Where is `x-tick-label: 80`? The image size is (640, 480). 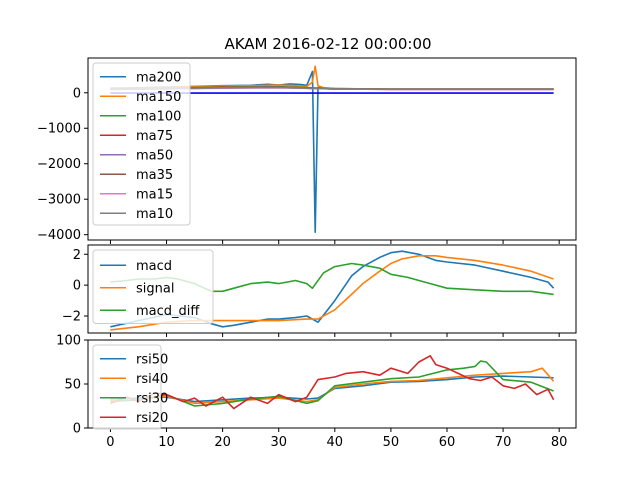 x-tick-label: 80 is located at coordinates (559, 442).